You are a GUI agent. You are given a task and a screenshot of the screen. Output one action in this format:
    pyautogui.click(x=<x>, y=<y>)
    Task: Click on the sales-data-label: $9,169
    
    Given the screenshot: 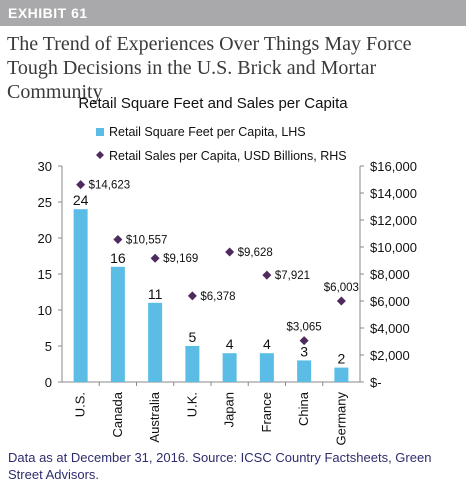 What is the action you would take?
    pyautogui.click(x=180, y=259)
    